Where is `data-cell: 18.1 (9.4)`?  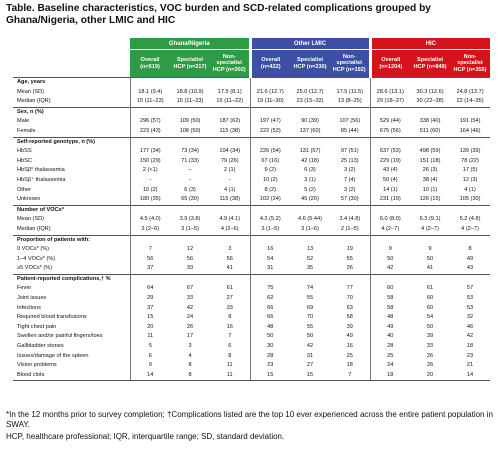
data-cell: 18.1 (9.4) is located at coordinates (149, 92).